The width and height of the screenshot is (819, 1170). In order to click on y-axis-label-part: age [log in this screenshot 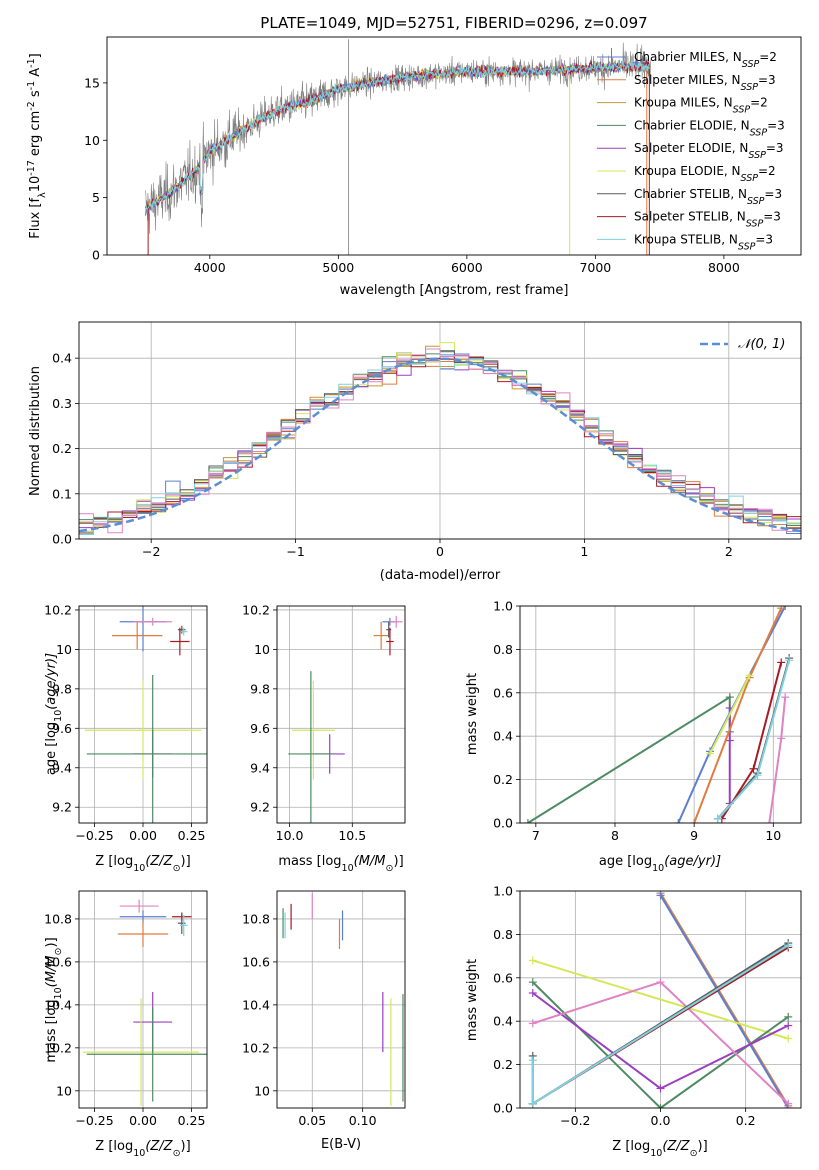, I will do `click(51, 748)`.